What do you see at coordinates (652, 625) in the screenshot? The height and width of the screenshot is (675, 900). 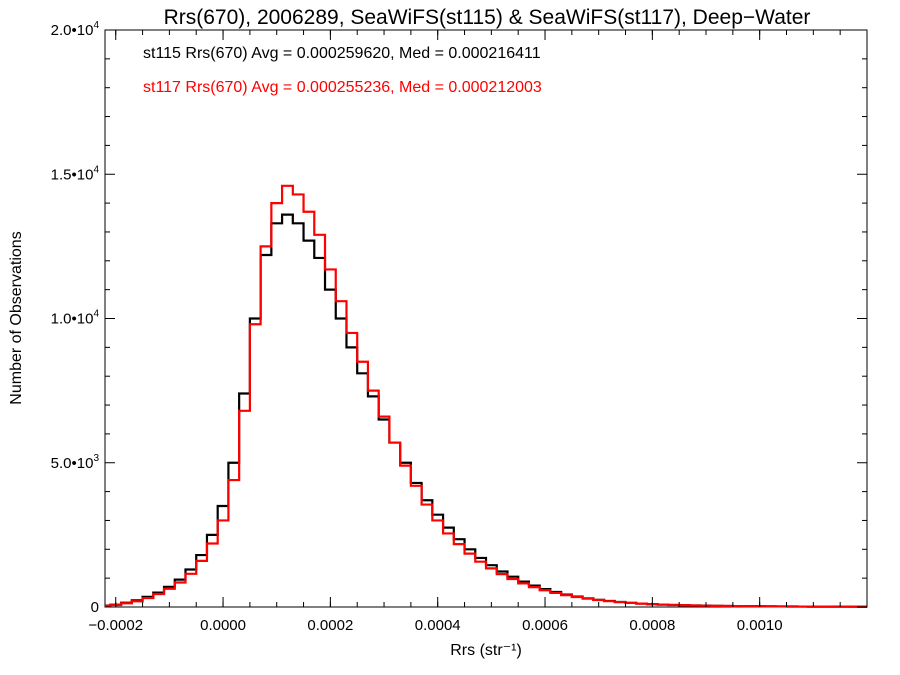 I see `x-tick-label: 0.0008` at bounding box center [652, 625].